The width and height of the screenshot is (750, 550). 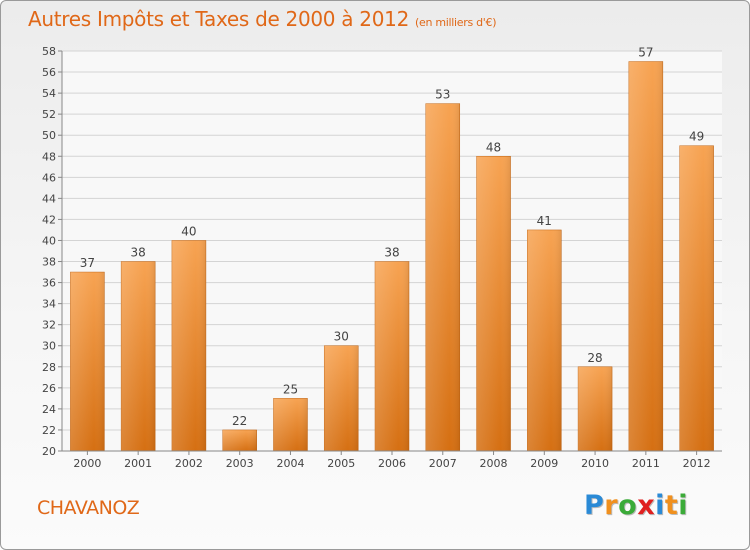 I want to click on y-tick-label: 40, so click(x=49, y=240).